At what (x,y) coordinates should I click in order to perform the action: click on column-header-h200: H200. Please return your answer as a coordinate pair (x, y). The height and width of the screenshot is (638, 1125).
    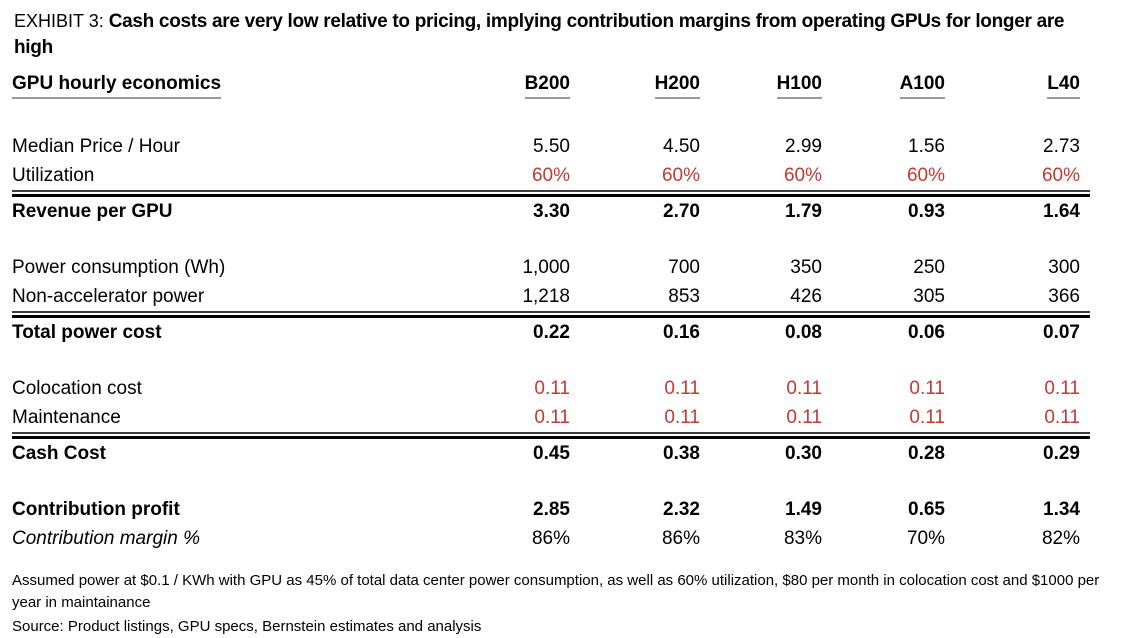
    Looking at the image, I should click on (635, 86).